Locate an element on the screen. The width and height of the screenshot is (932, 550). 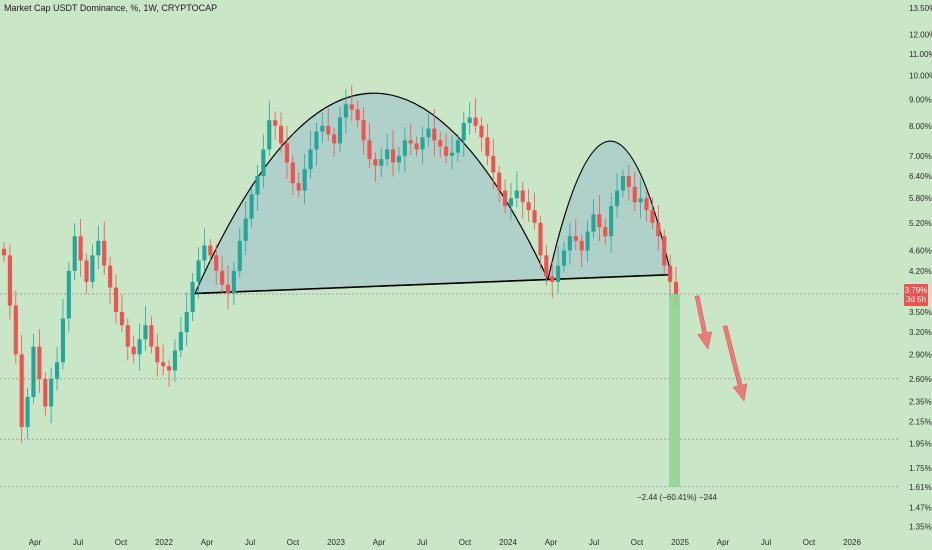
x-tick-label: Apr is located at coordinates (35, 542).